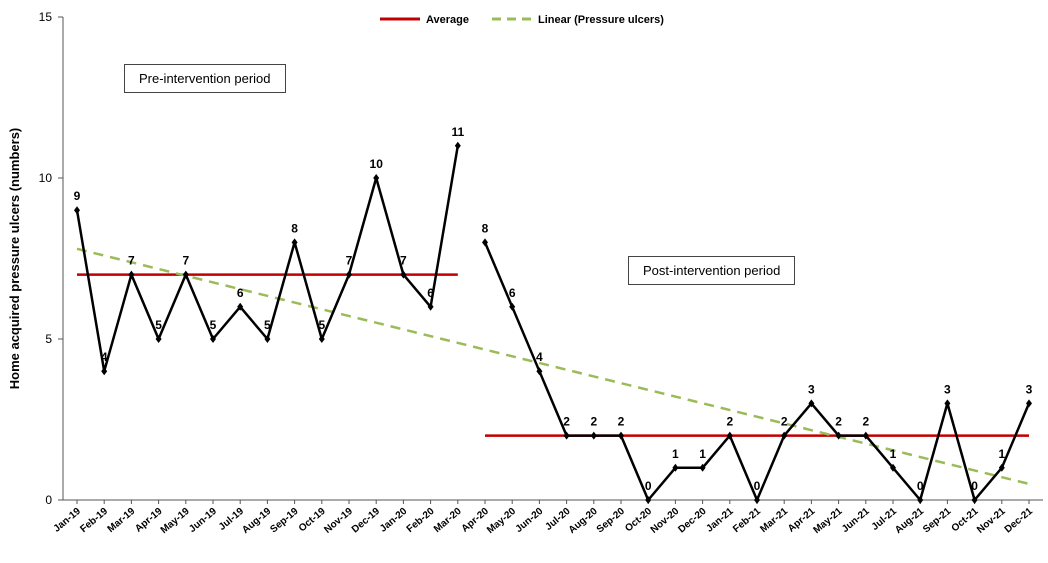  I want to click on data-label: 8, so click(485, 228).